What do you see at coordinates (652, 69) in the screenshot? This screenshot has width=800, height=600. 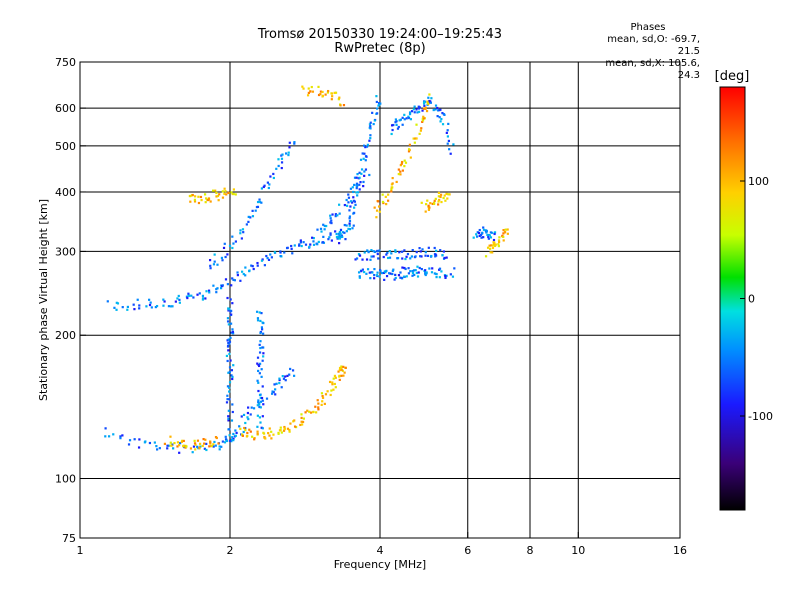 I see `phase-legend-x: mean, sd,X: 105.6, 24.3` at bounding box center [652, 69].